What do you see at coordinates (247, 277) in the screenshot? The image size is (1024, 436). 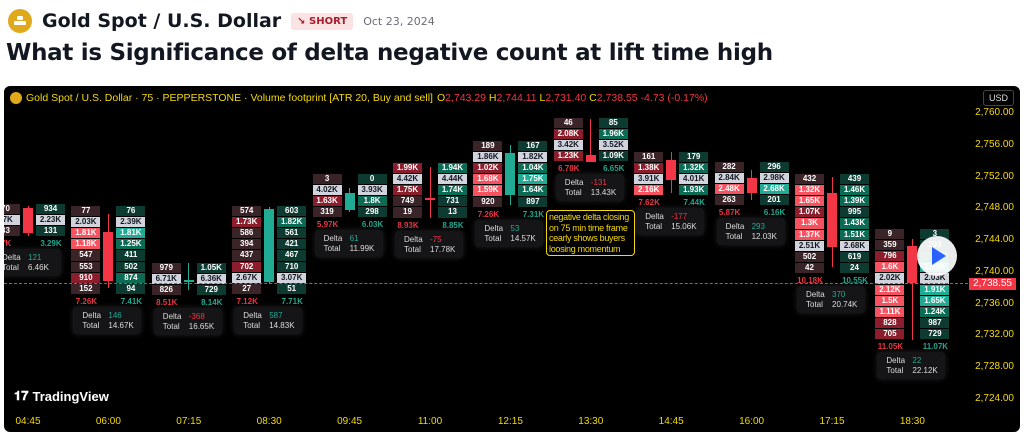 I see `sell-volume-cell: 2.67K` at bounding box center [247, 277].